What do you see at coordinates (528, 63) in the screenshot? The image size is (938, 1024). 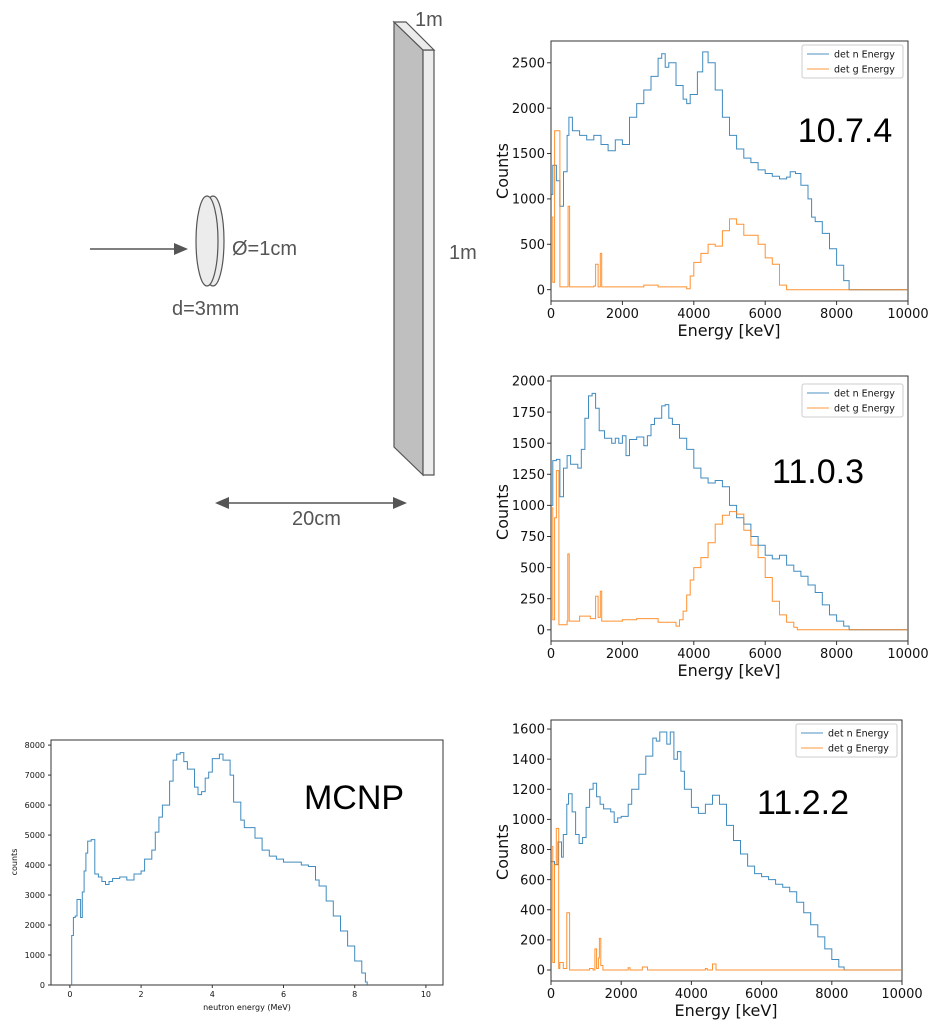 I see `y-tick-label: 2500` at bounding box center [528, 63].